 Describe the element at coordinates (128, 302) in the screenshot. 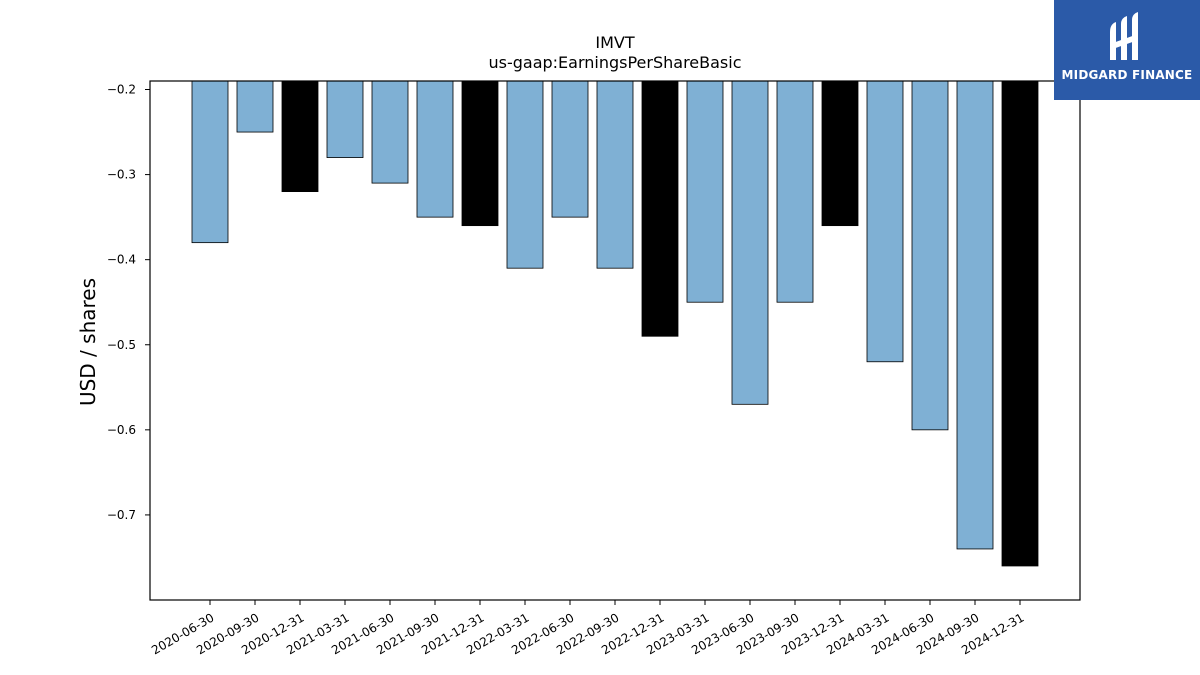

I see `y-axis-ticks: −0.2 −0.3 −0.4 −0.5 −0.6 −0.7` at that location.